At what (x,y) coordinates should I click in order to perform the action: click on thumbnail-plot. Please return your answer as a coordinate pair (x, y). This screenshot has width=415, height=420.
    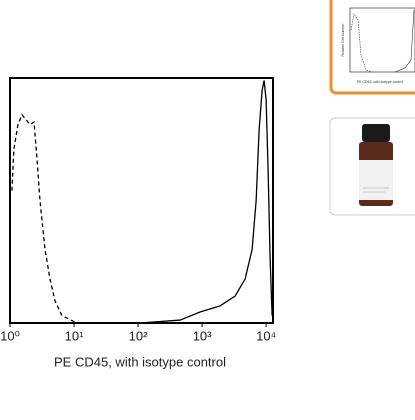
    Looking at the image, I should click on (382, 40).